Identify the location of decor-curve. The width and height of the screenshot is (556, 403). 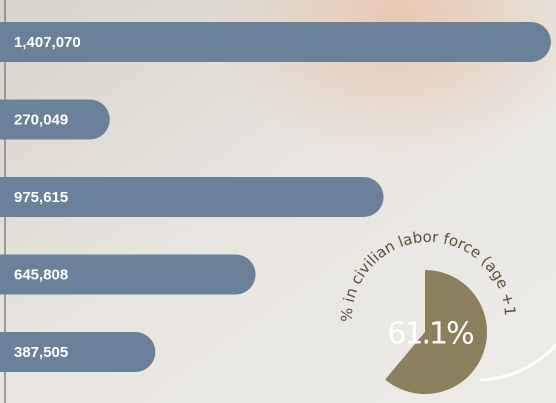
(517, 362).